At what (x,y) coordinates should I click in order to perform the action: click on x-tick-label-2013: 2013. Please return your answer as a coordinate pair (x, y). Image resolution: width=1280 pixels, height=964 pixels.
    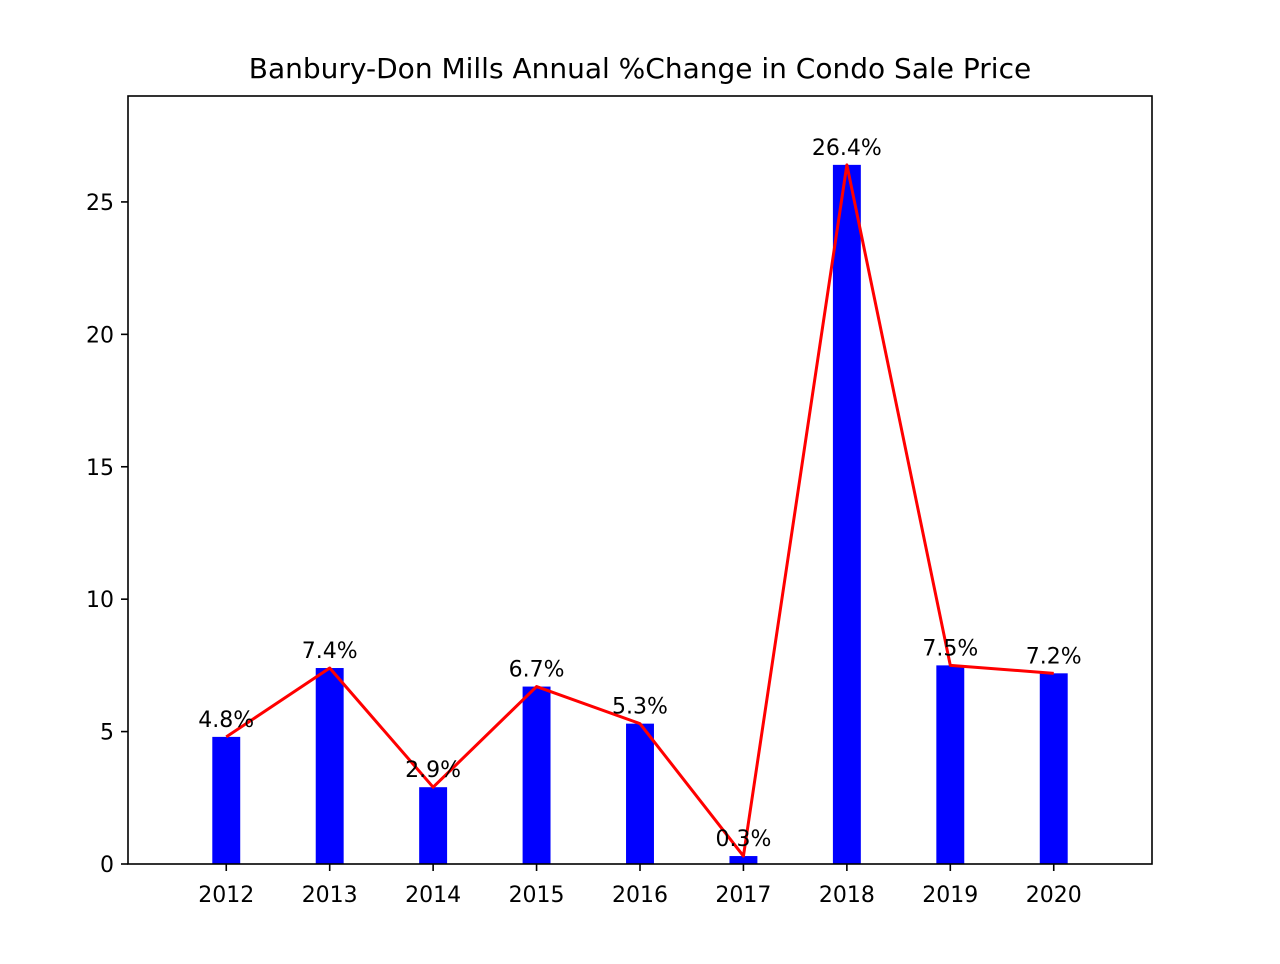
    Looking at the image, I should click on (330, 895).